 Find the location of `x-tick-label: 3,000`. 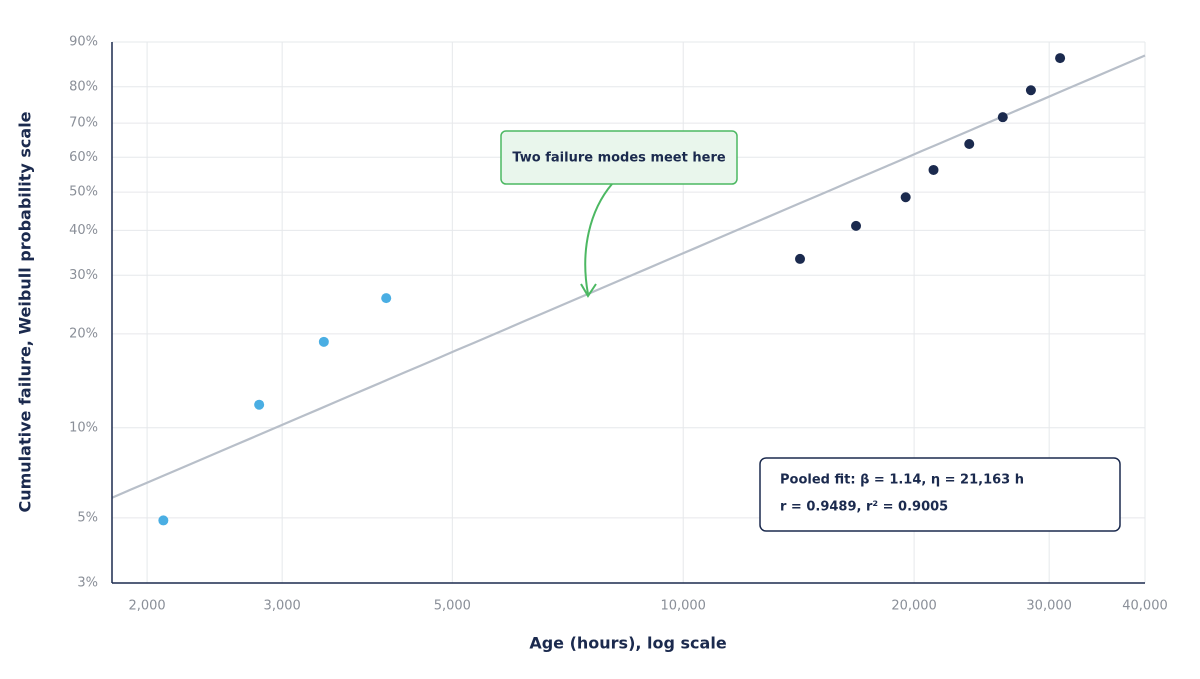

x-tick-label: 3,000 is located at coordinates (282, 606).